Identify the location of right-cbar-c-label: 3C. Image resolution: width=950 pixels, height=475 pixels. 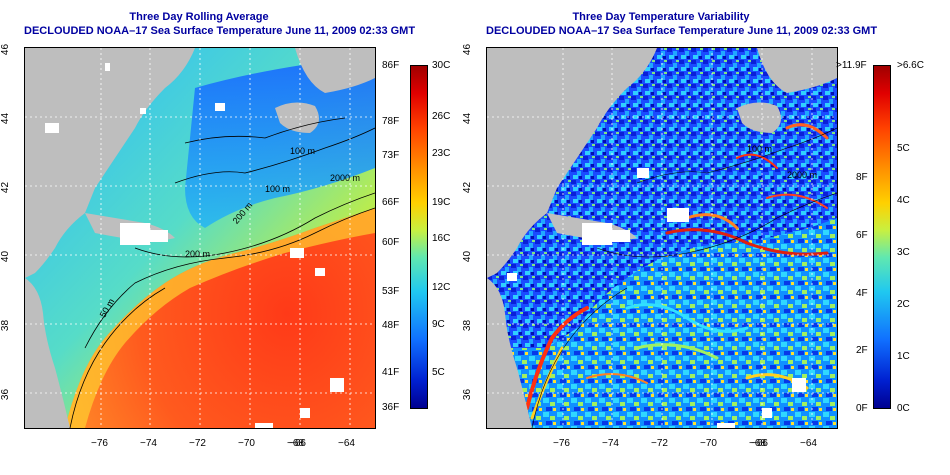
(903, 252).